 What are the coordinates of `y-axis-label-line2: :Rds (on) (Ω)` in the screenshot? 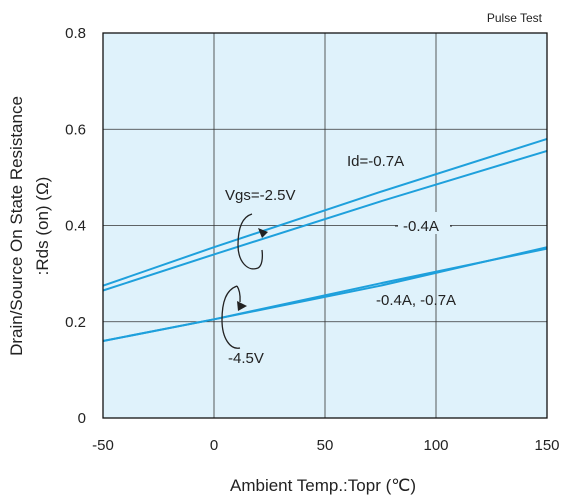 It's located at (42, 226).